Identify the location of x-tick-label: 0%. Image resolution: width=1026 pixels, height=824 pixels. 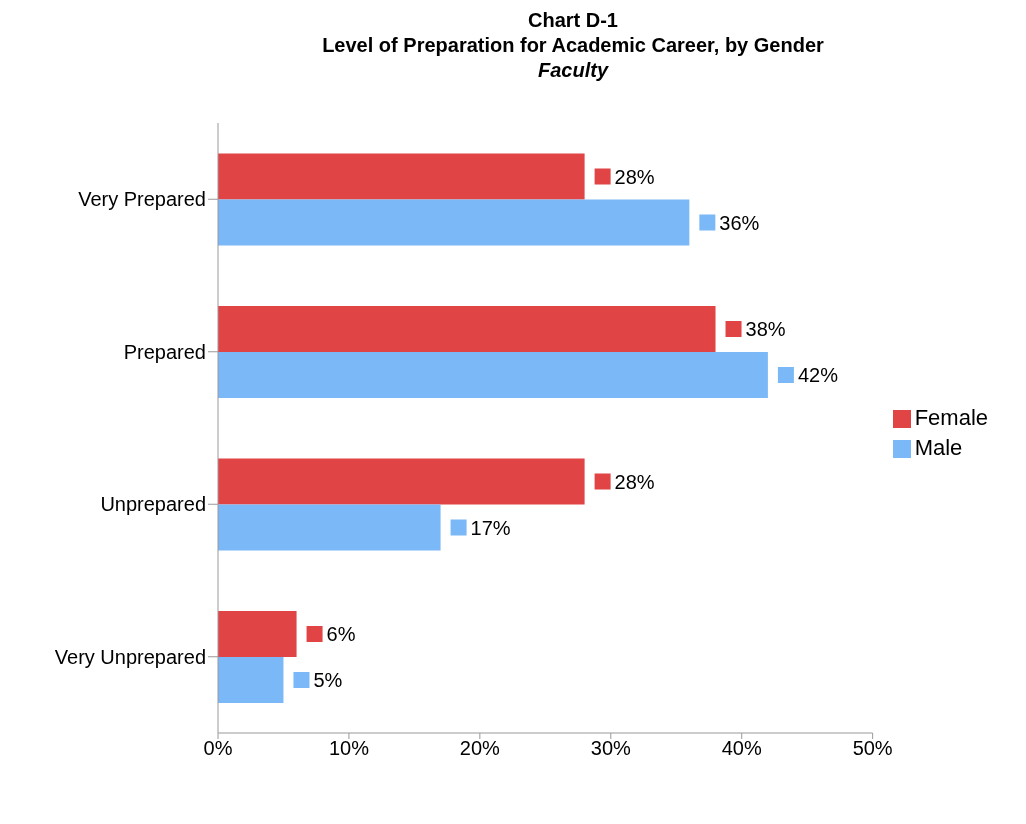
(218, 748).